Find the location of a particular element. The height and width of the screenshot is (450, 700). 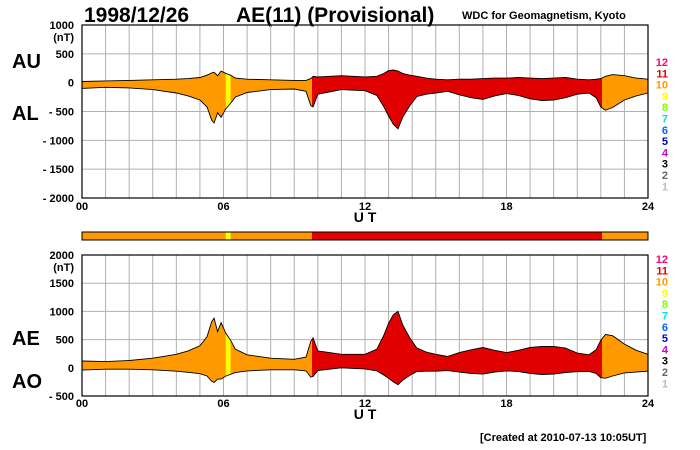

series-line-ao is located at coordinates (365, 376).